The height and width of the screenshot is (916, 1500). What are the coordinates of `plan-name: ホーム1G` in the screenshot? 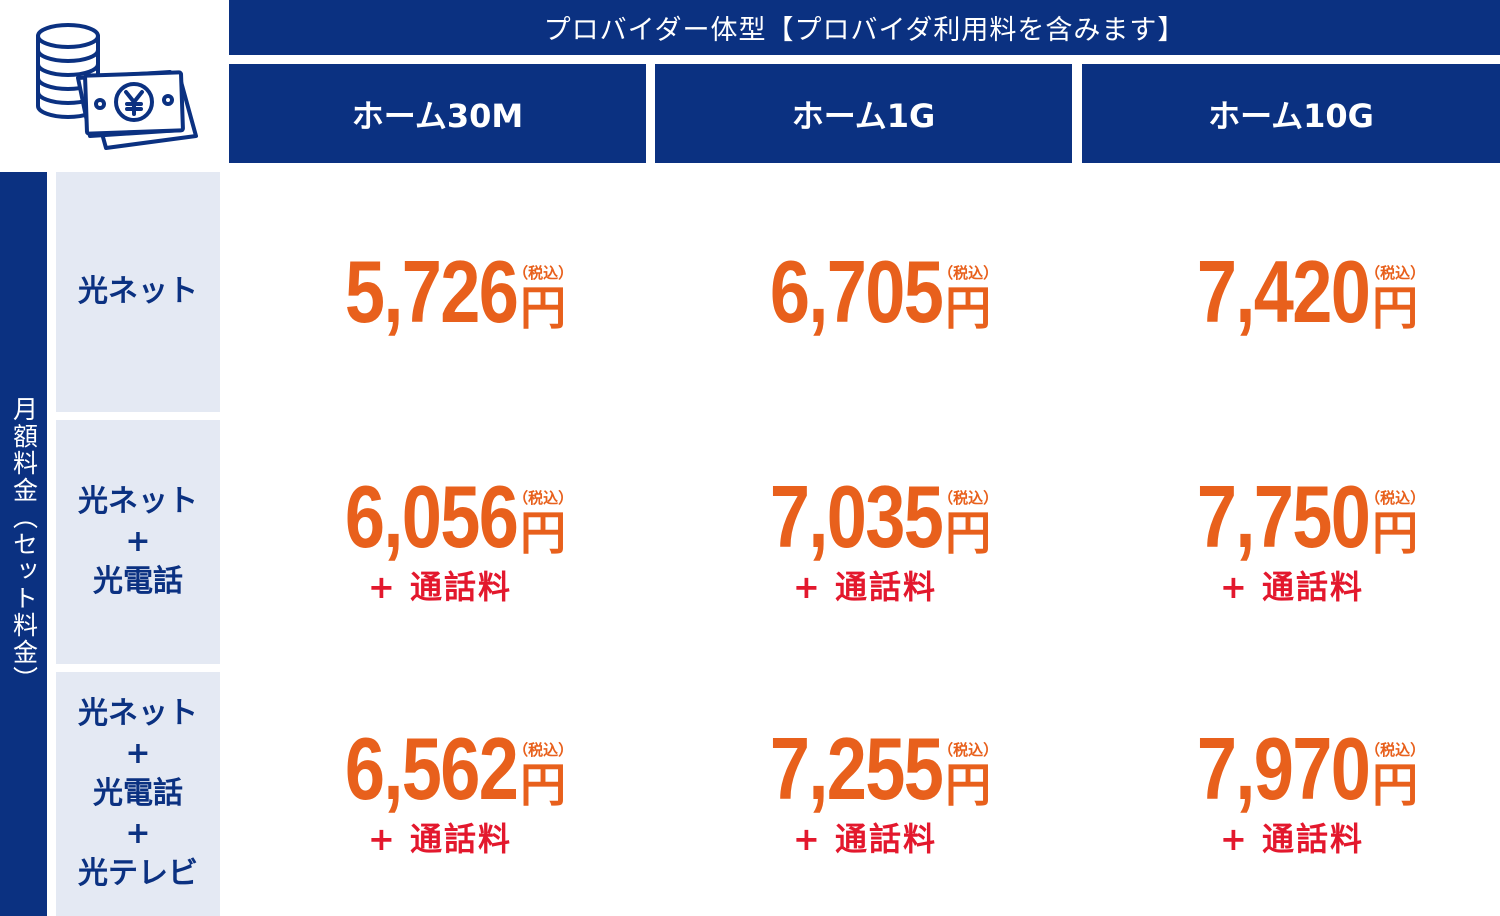 It's located at (863, 115).